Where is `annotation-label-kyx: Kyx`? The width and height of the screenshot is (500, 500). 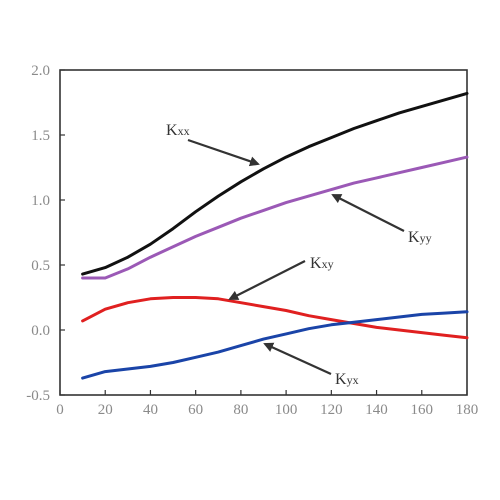 annotation-label-kyx: Kyx is located at coordinates (347, 379).